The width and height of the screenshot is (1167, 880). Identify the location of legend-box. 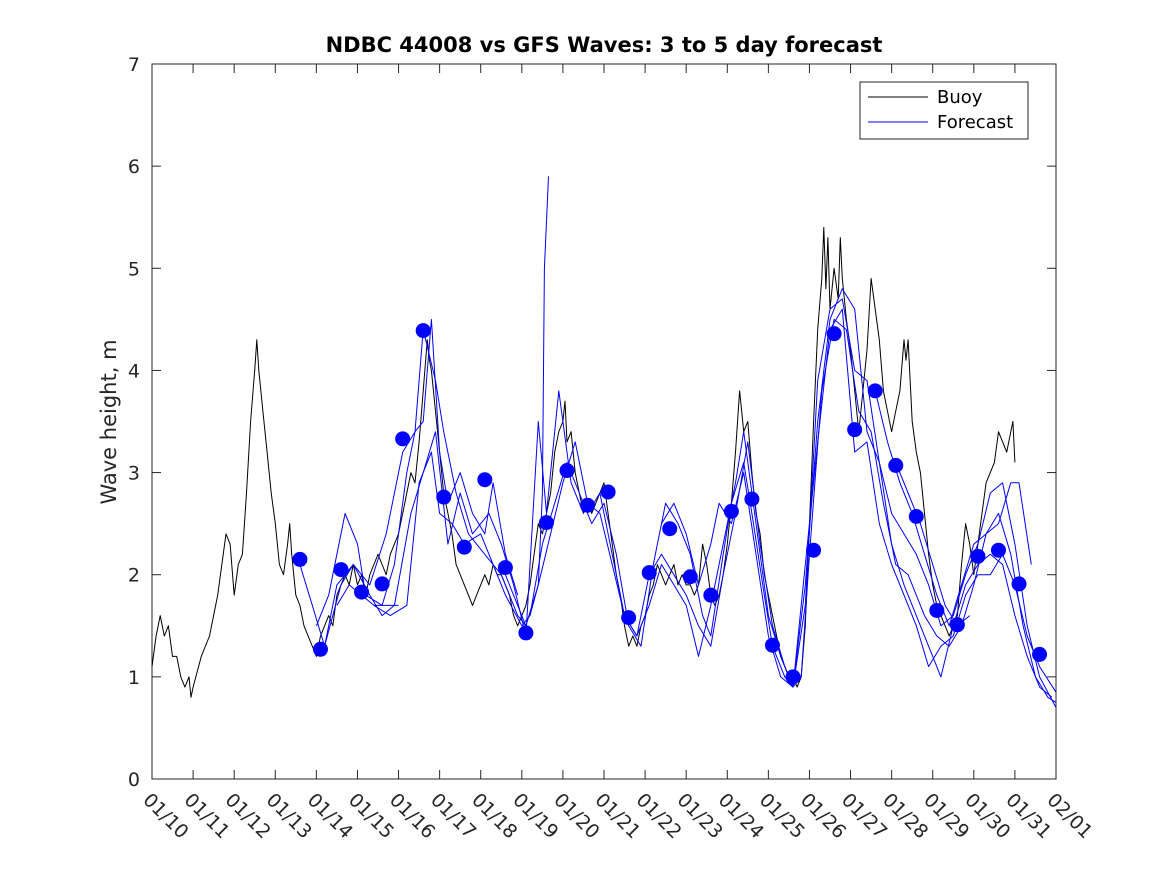
(944, 110).